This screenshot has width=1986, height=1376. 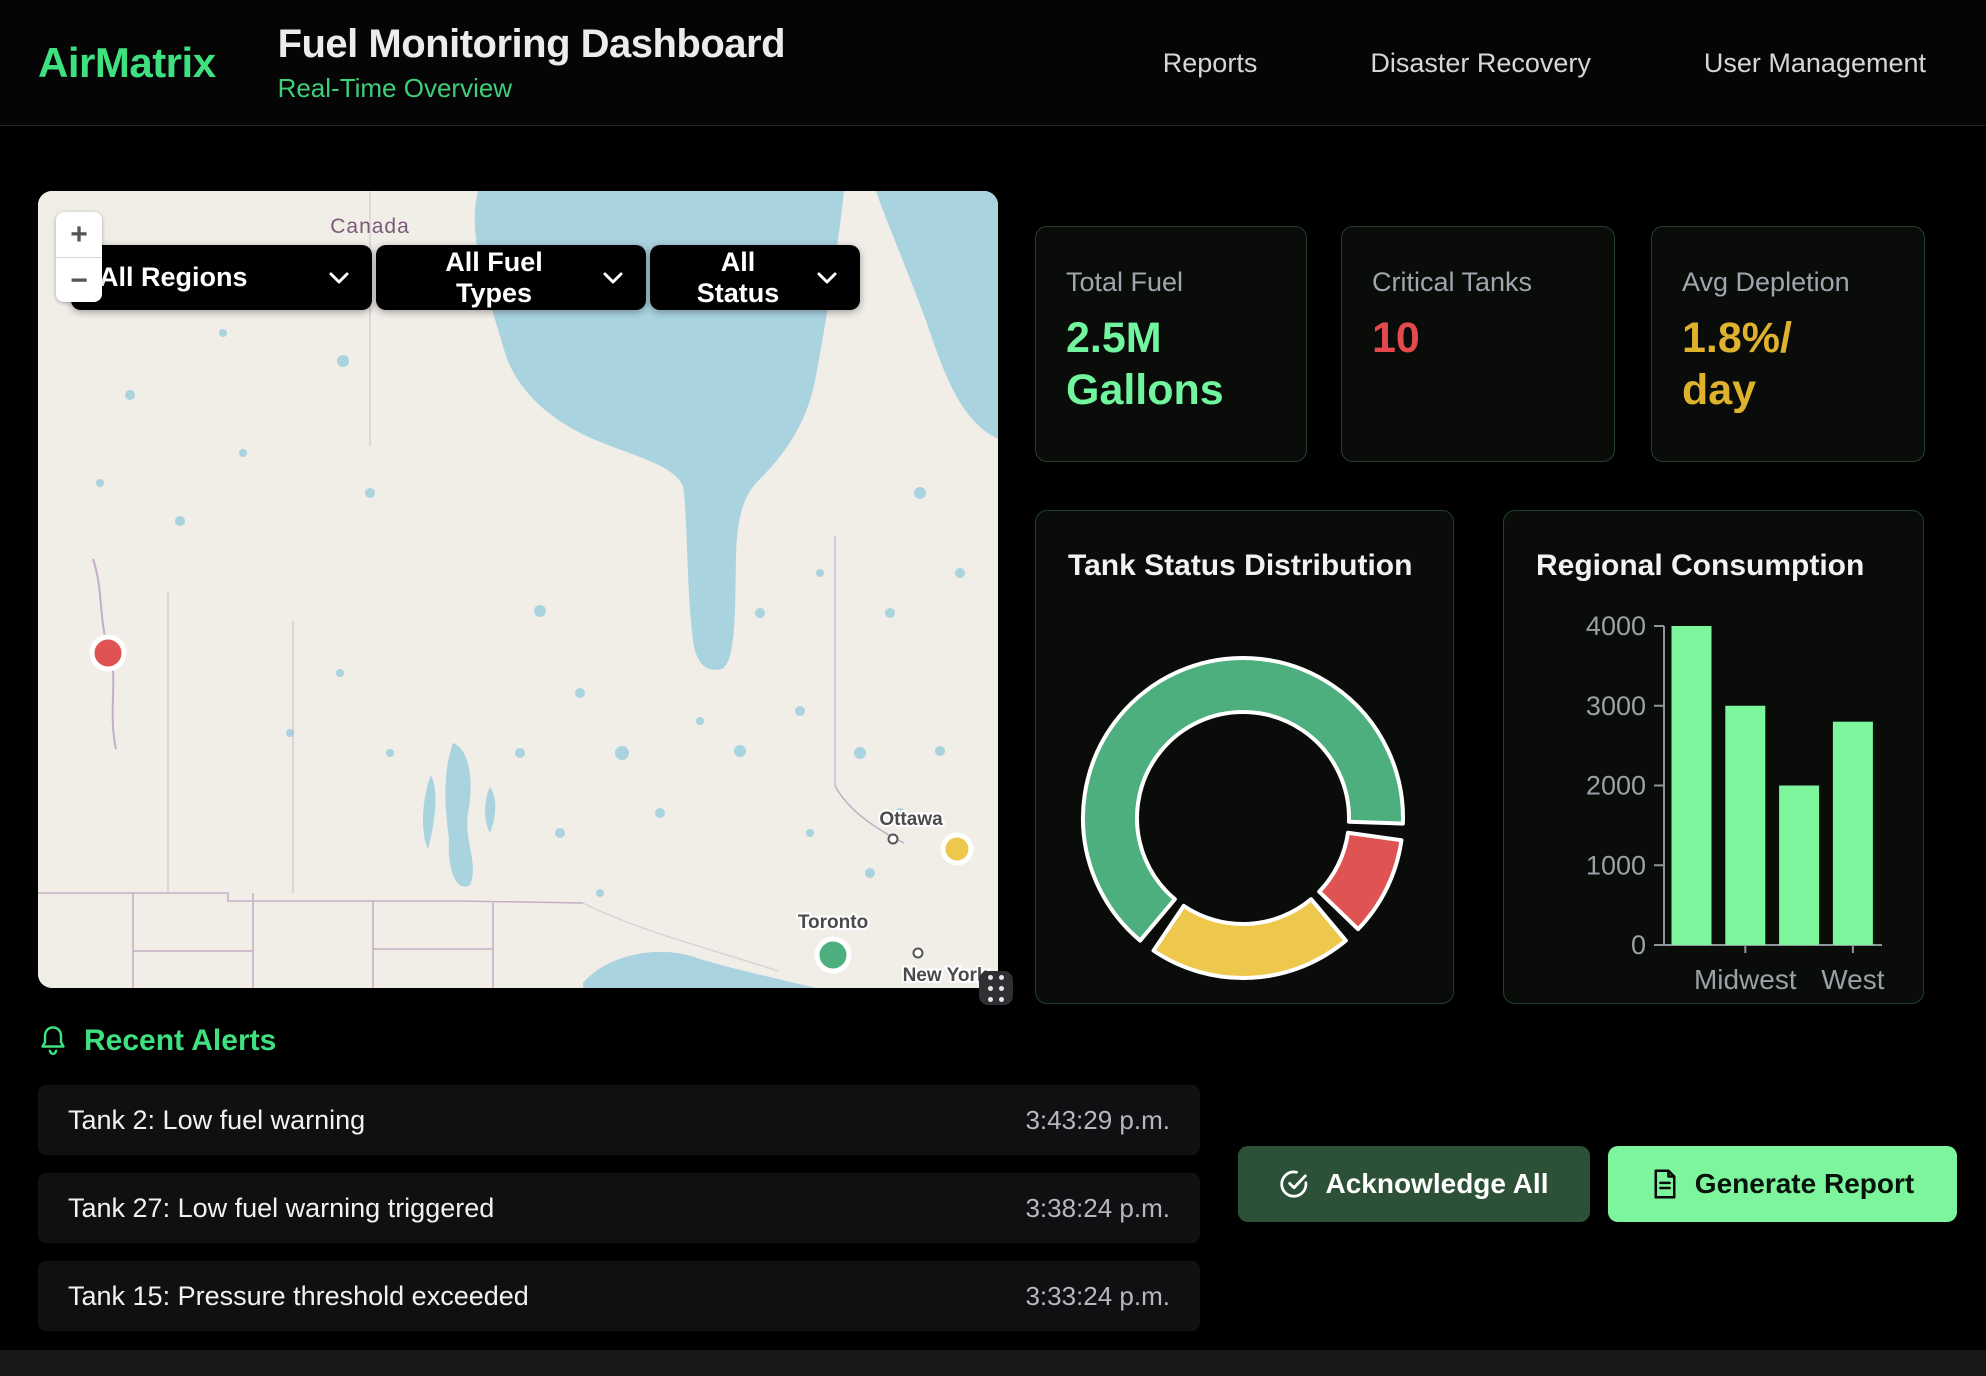 I want to click on alert-row-0: Tank 2: Low fuel warning 3:43:29 p.m., so click(x=619, y=1120).